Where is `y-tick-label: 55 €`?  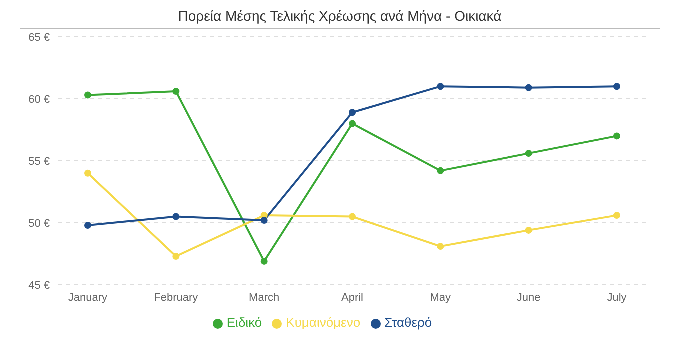
y-tick-label: 55 € is located at coordinates (39, 162).